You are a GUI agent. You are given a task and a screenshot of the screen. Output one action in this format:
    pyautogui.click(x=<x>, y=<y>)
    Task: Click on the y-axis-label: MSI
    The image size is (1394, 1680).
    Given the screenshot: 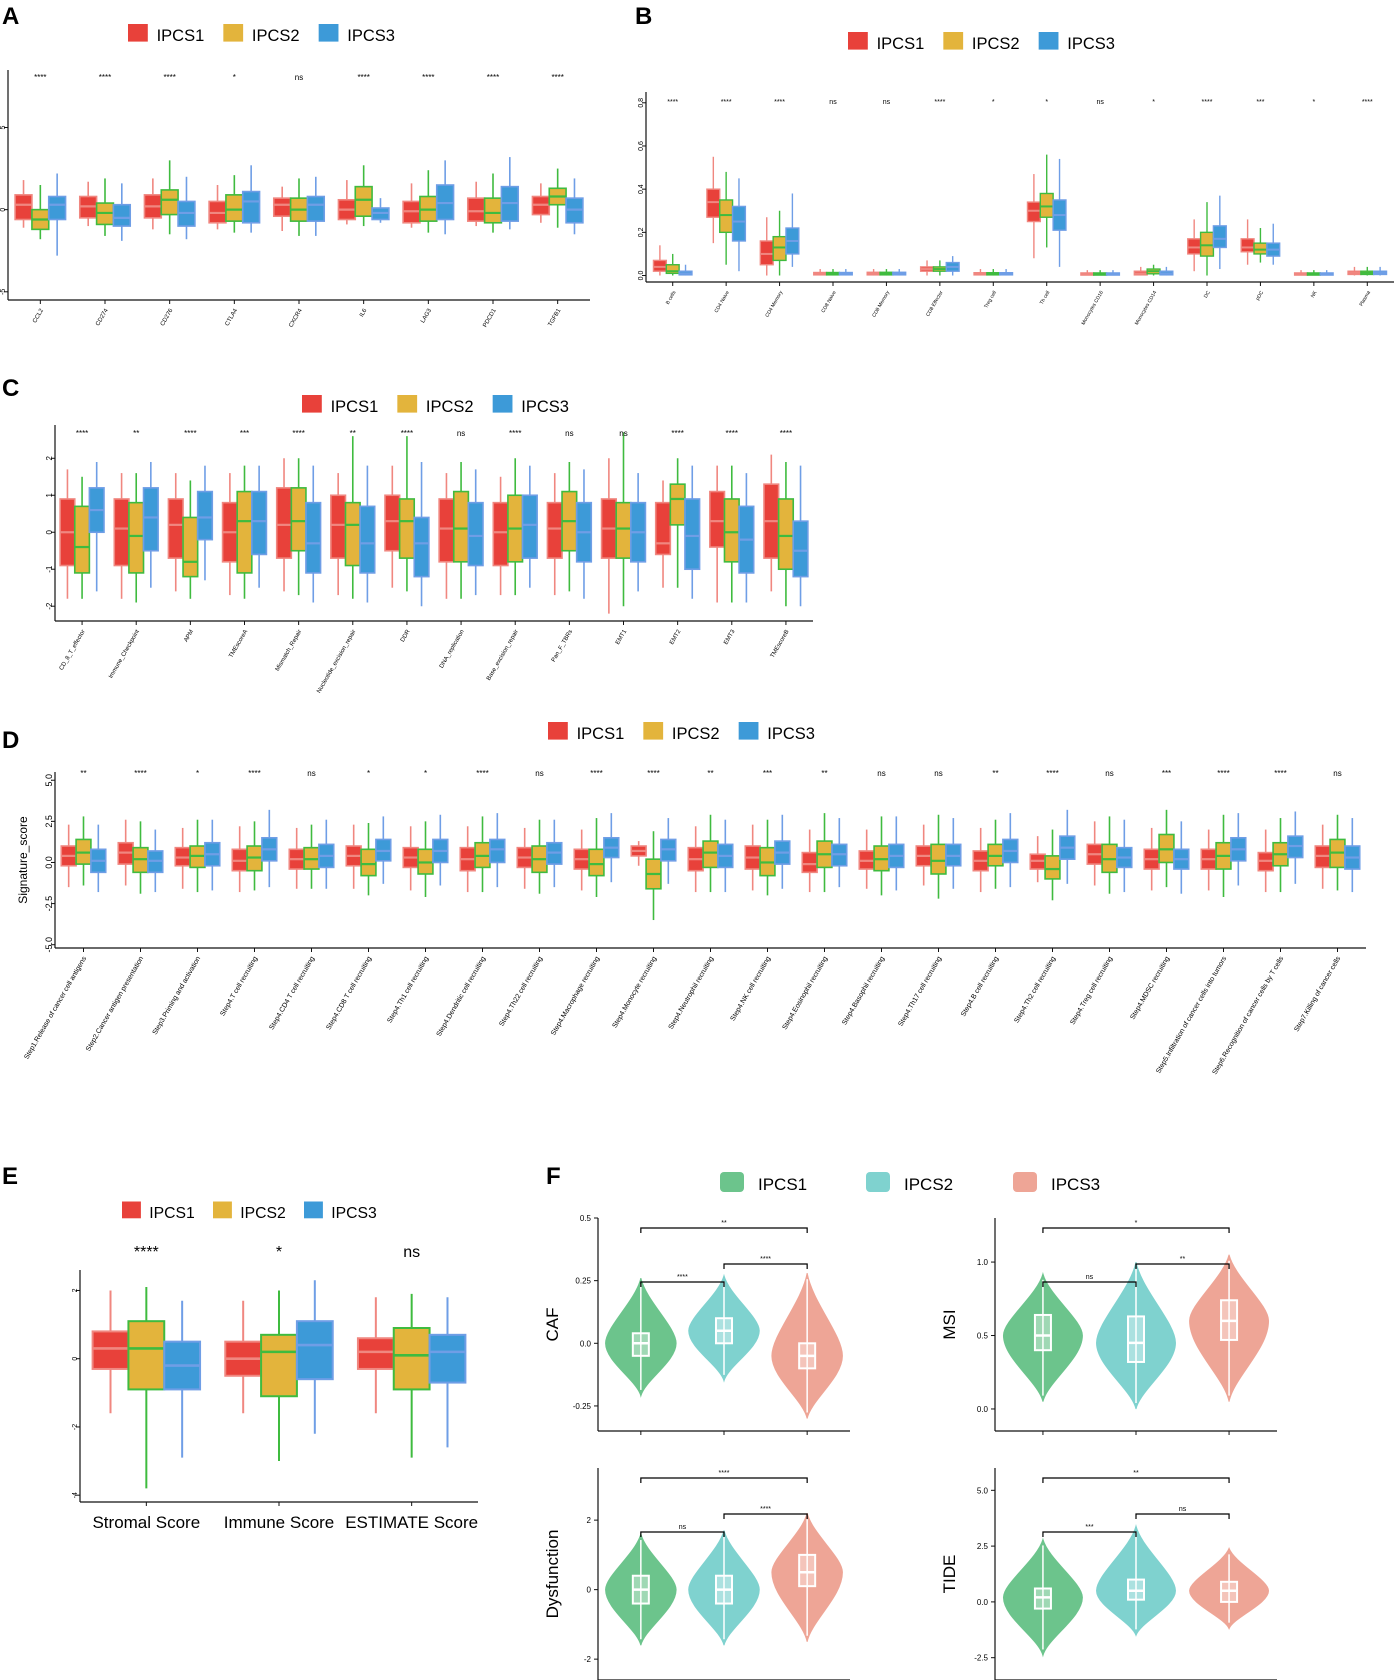 What is the action you would take?
    pyautogui.click(x=949, y=1324)
    